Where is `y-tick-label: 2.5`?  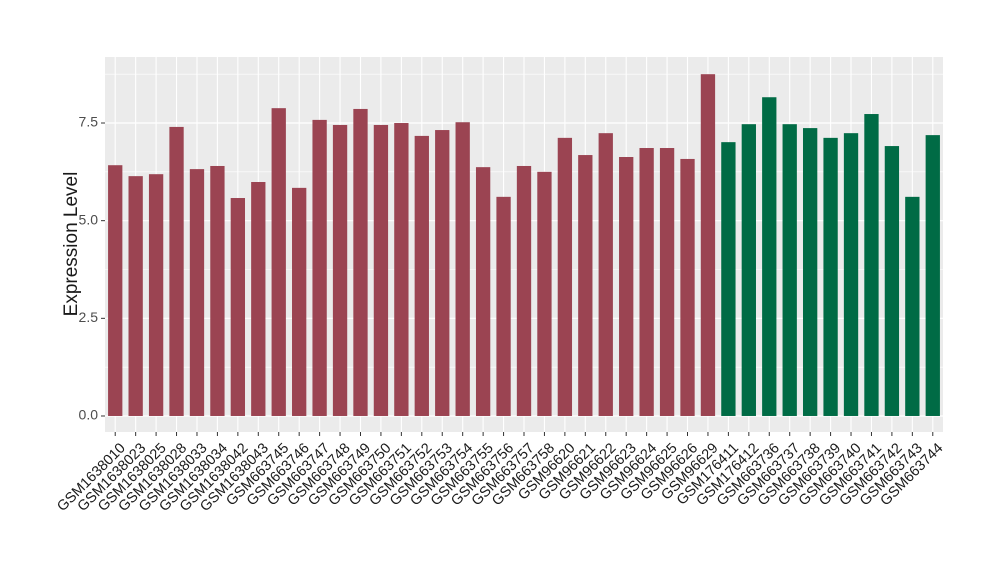
y-tick-label: 2.5 is located at coordinates (89, 317).